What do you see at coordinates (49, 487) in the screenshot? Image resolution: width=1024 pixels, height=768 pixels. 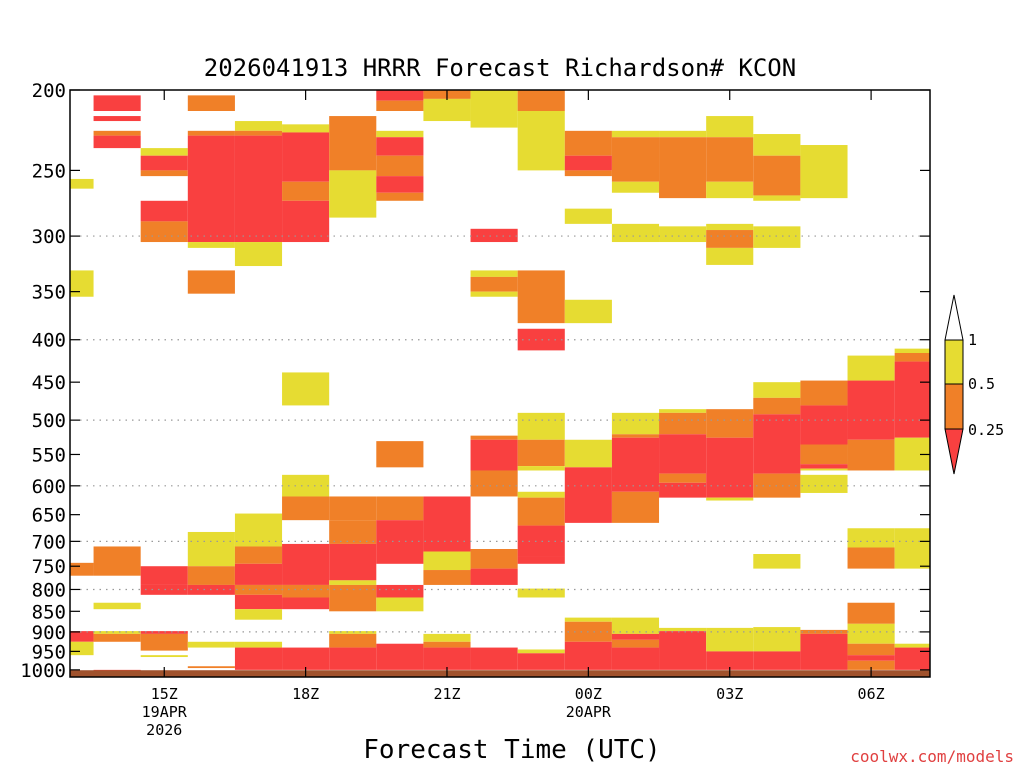 I see `y-tick-label: 600` at bounding box center [49, 487].